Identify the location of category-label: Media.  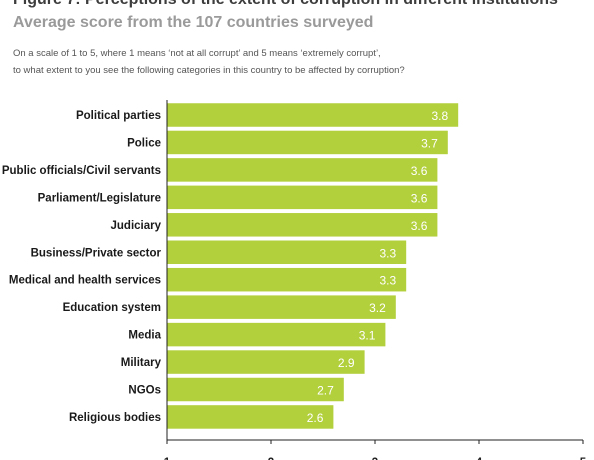
(144, 336).